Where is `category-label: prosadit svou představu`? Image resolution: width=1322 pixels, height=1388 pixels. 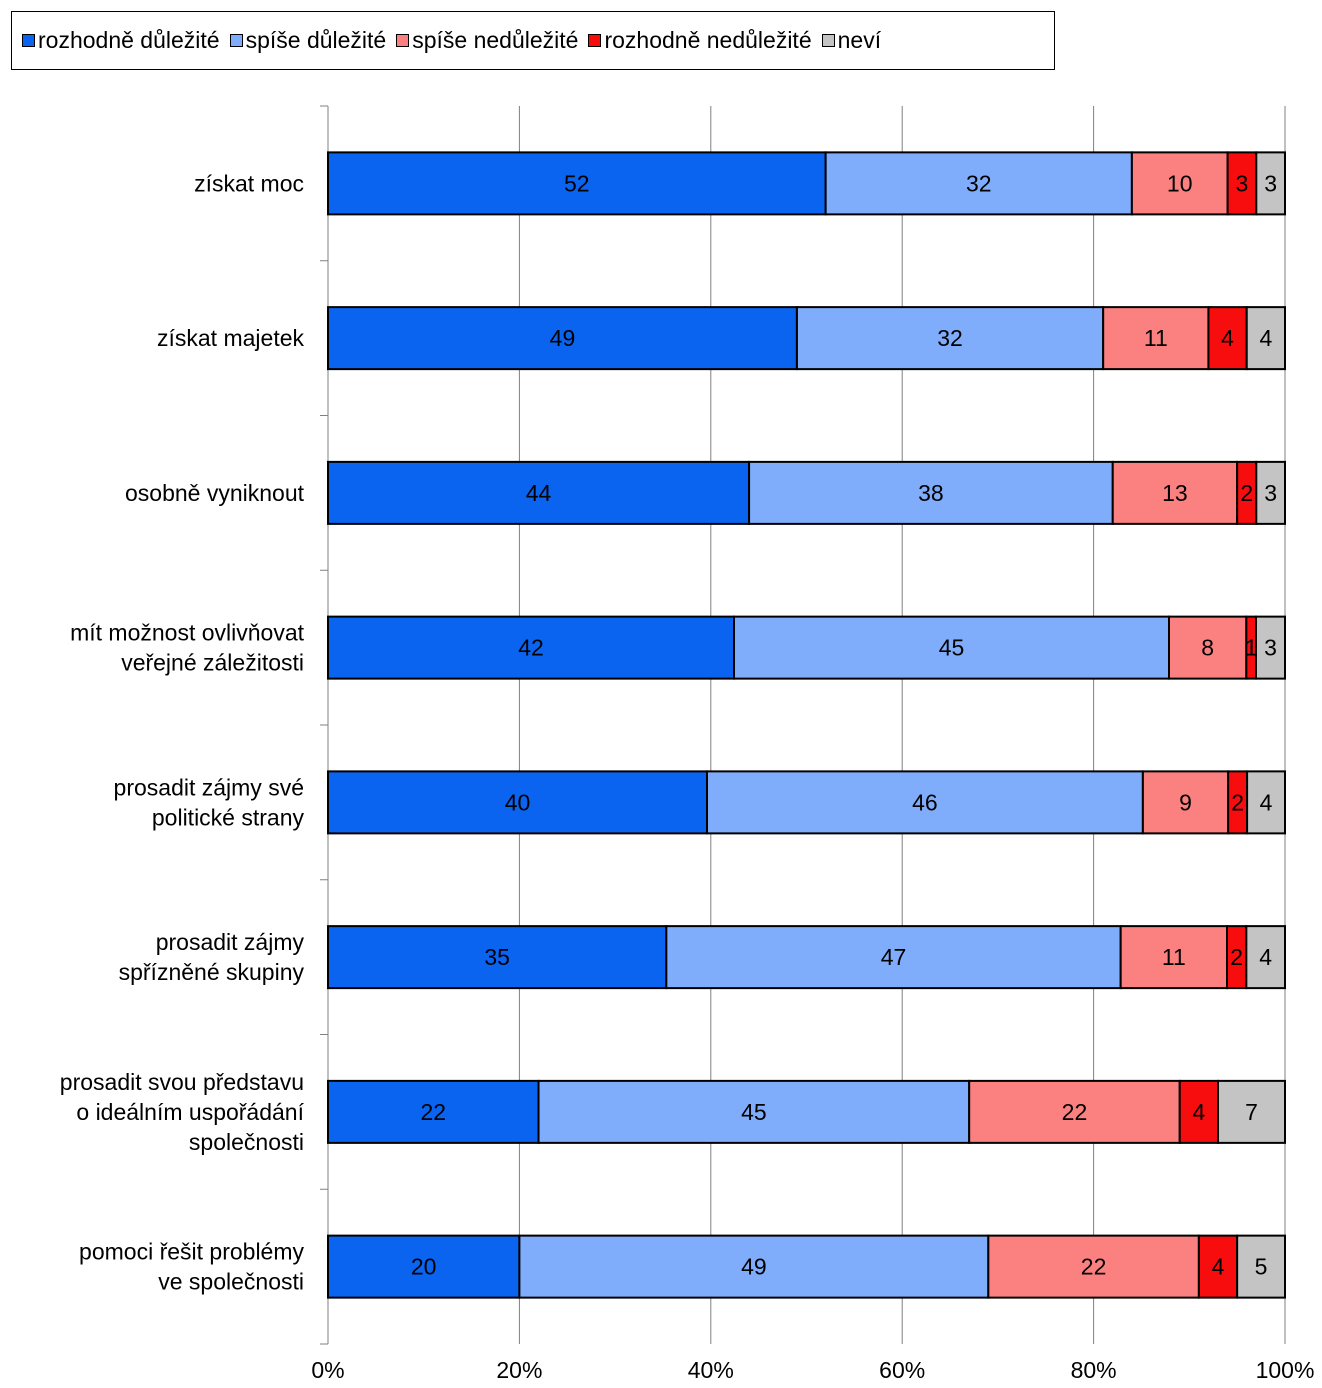 category-label: prosadit svou představu is located at coordinates (182, 1082).